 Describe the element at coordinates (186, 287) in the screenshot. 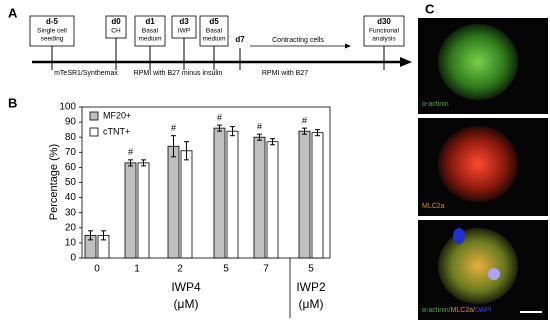

I see `group-label: IWP4` at that location.